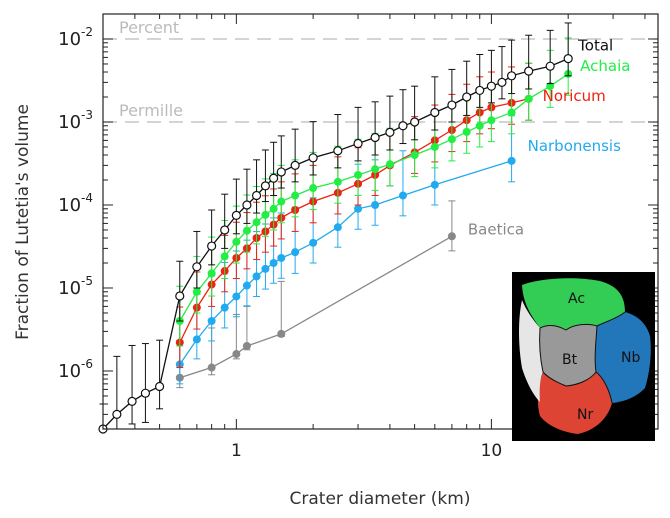 Image resolution: width=670 pixels, height=518 pixels. Describe the element at coordinates (630, 358) in the screenshot. I see `inset-label-nb: Nb` at that location.